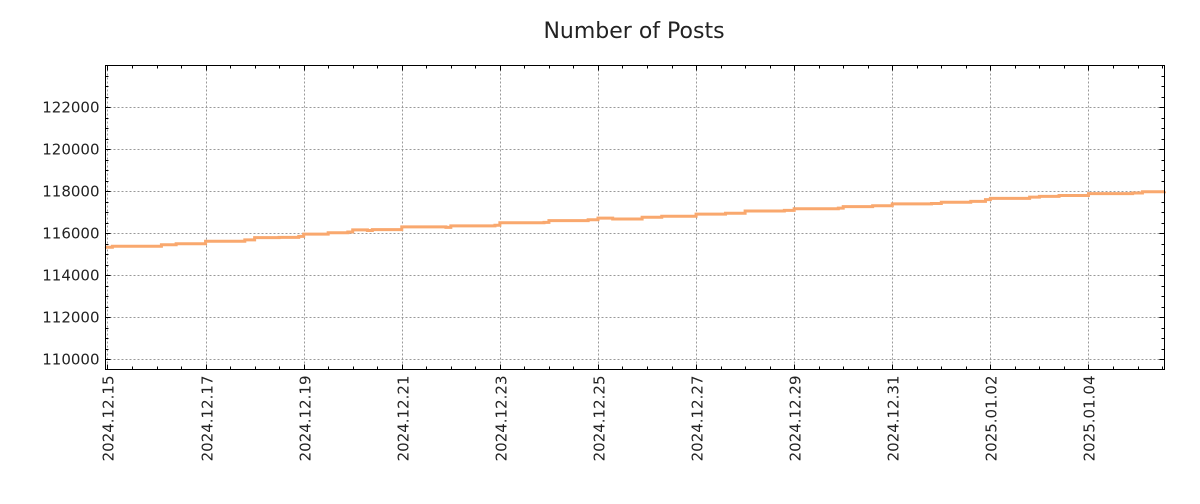  Describe the element at coordinates (70, 108) in the screenshot. I see `y-tick-label: 122000` at that location.